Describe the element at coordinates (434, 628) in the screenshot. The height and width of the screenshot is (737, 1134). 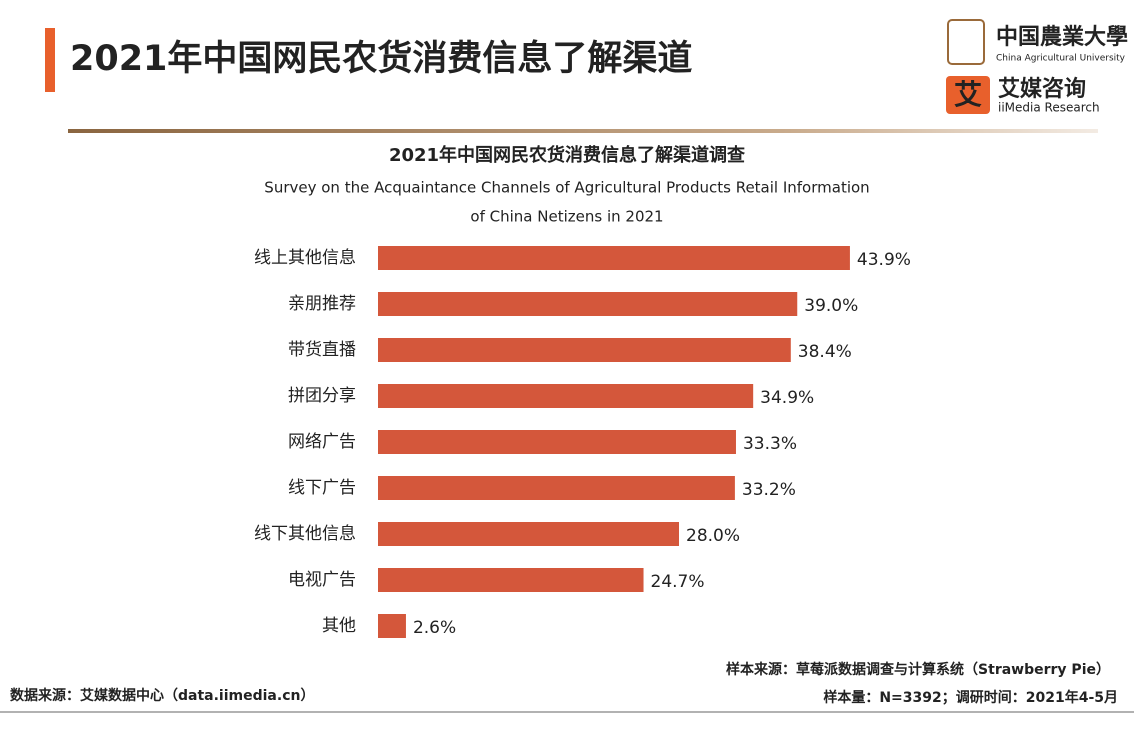
I see `value-label: 2.6%` at that location.